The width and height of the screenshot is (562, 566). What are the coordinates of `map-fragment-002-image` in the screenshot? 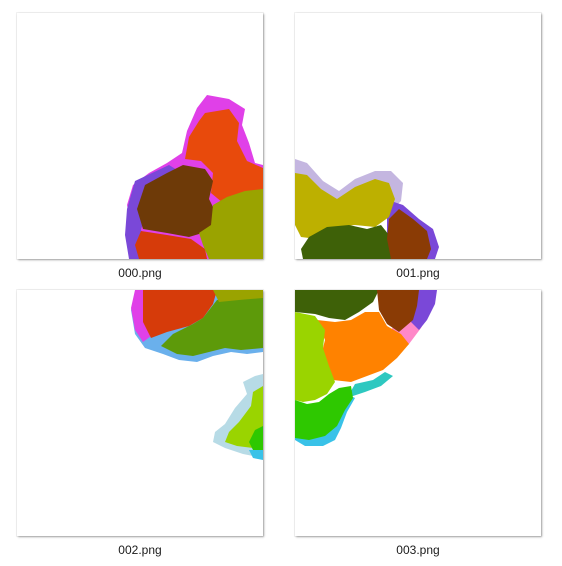 It's located at (197, 375).